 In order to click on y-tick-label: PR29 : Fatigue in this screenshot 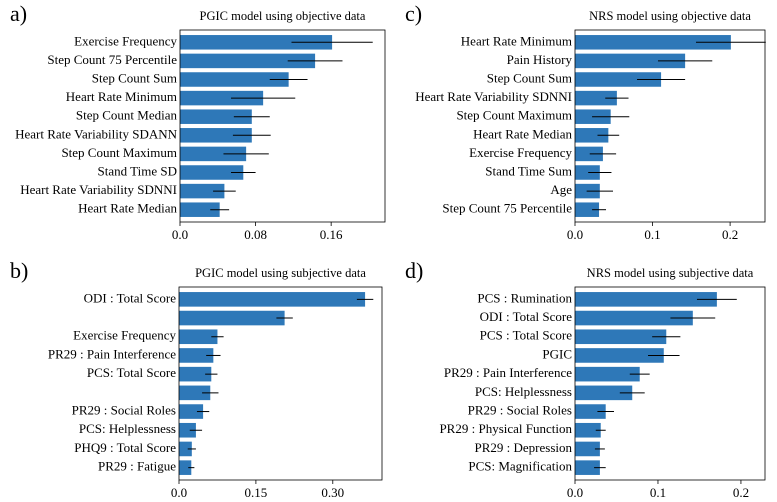, I will do `click(137, 466)`.